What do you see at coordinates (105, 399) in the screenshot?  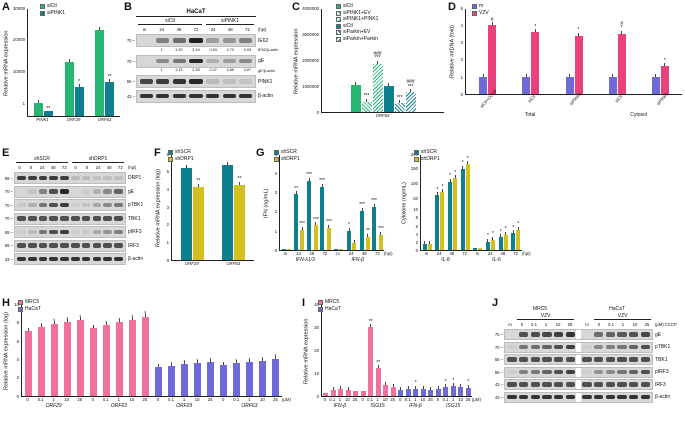 I see `x-tick-label: 0.1` at bounding box center [105, 399].